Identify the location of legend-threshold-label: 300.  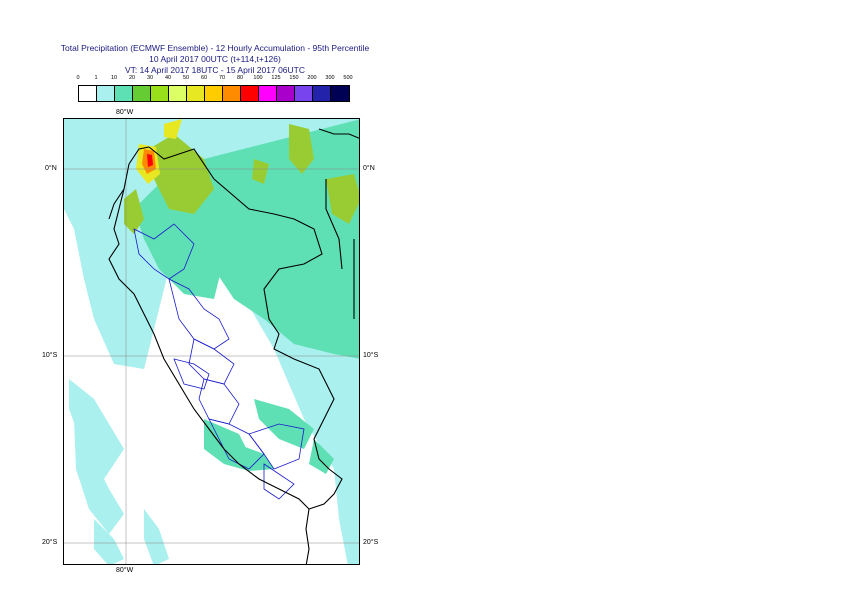
(330, 78).